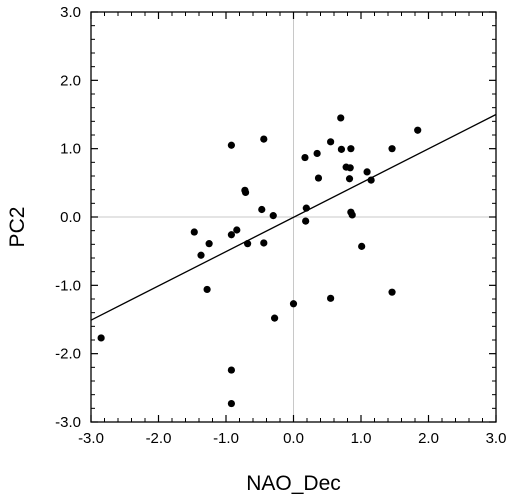  I want to click on y-tick-label: 2.0, so click(70, 80).